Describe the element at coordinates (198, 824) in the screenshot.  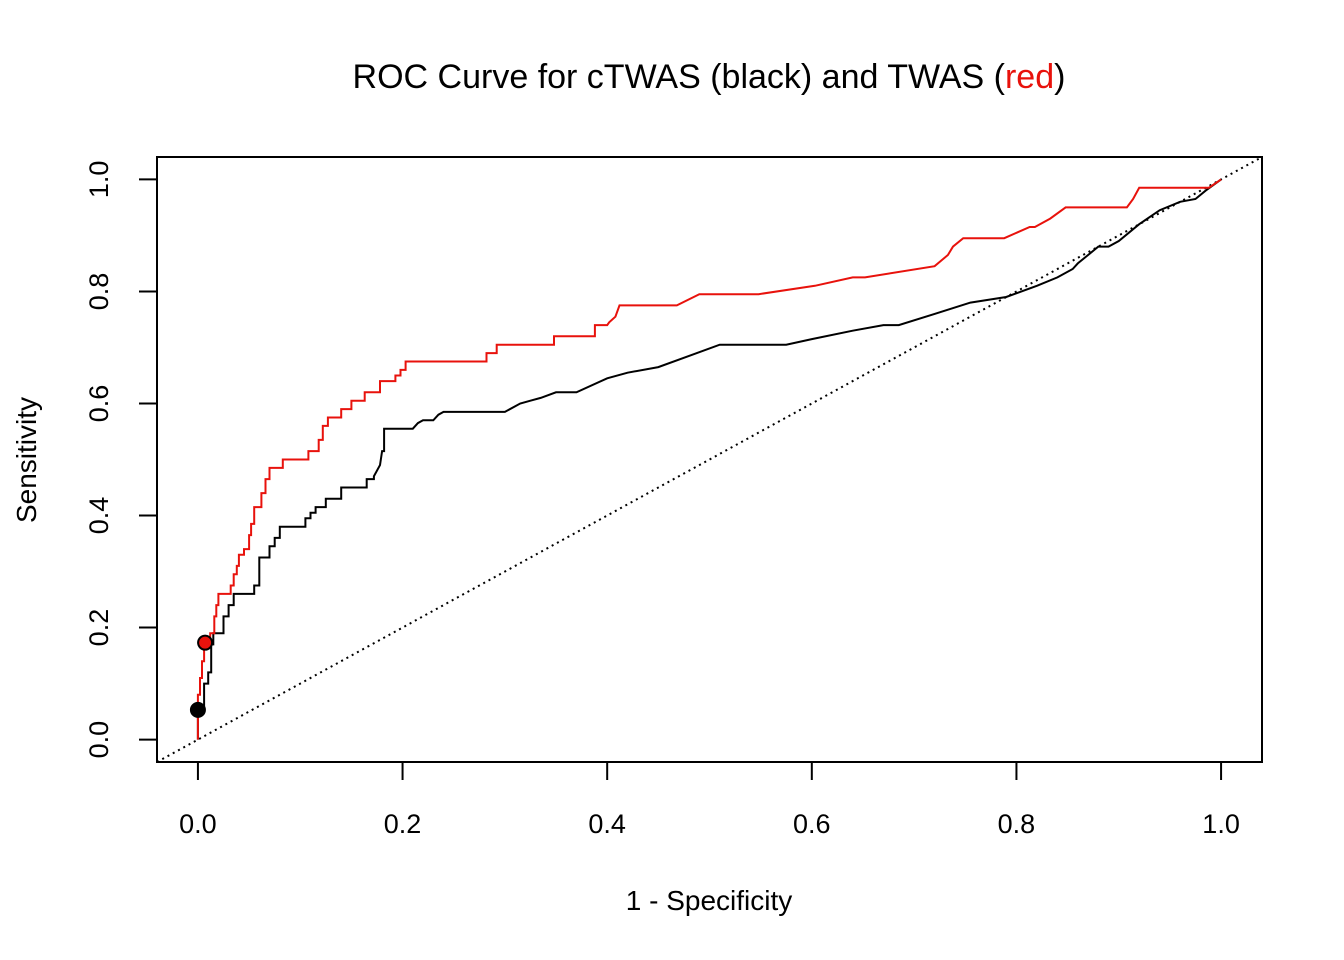
I see `x-tick-label: 0.0` at that location.